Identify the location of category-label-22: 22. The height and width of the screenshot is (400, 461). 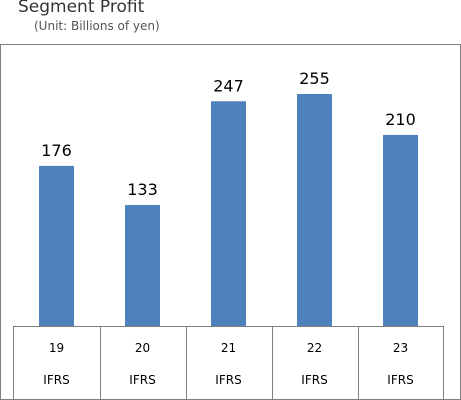
(314, 348).